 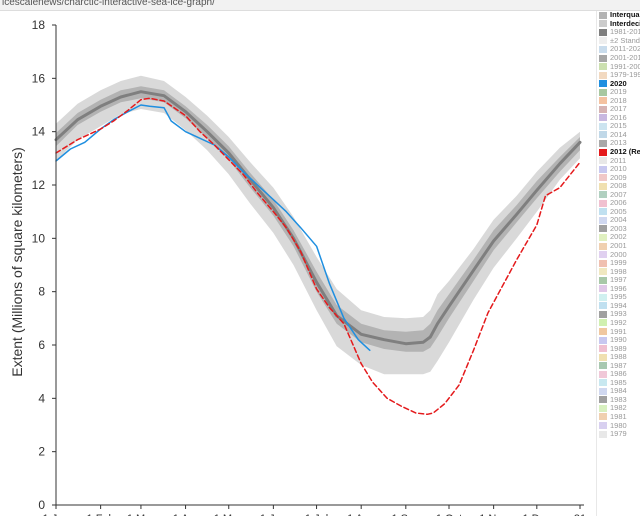 I want to click on legend-item: 1982, so click(x=618, y=408).